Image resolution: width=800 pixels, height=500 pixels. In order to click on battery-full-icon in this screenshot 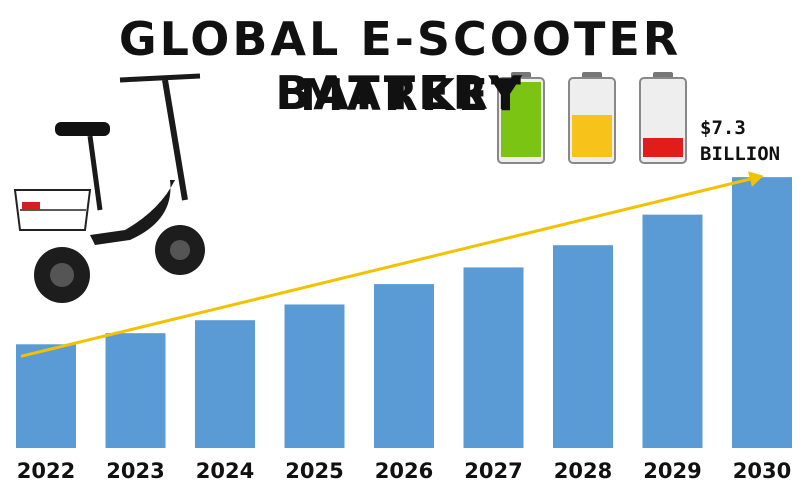, I will do `click(521, 118)`.